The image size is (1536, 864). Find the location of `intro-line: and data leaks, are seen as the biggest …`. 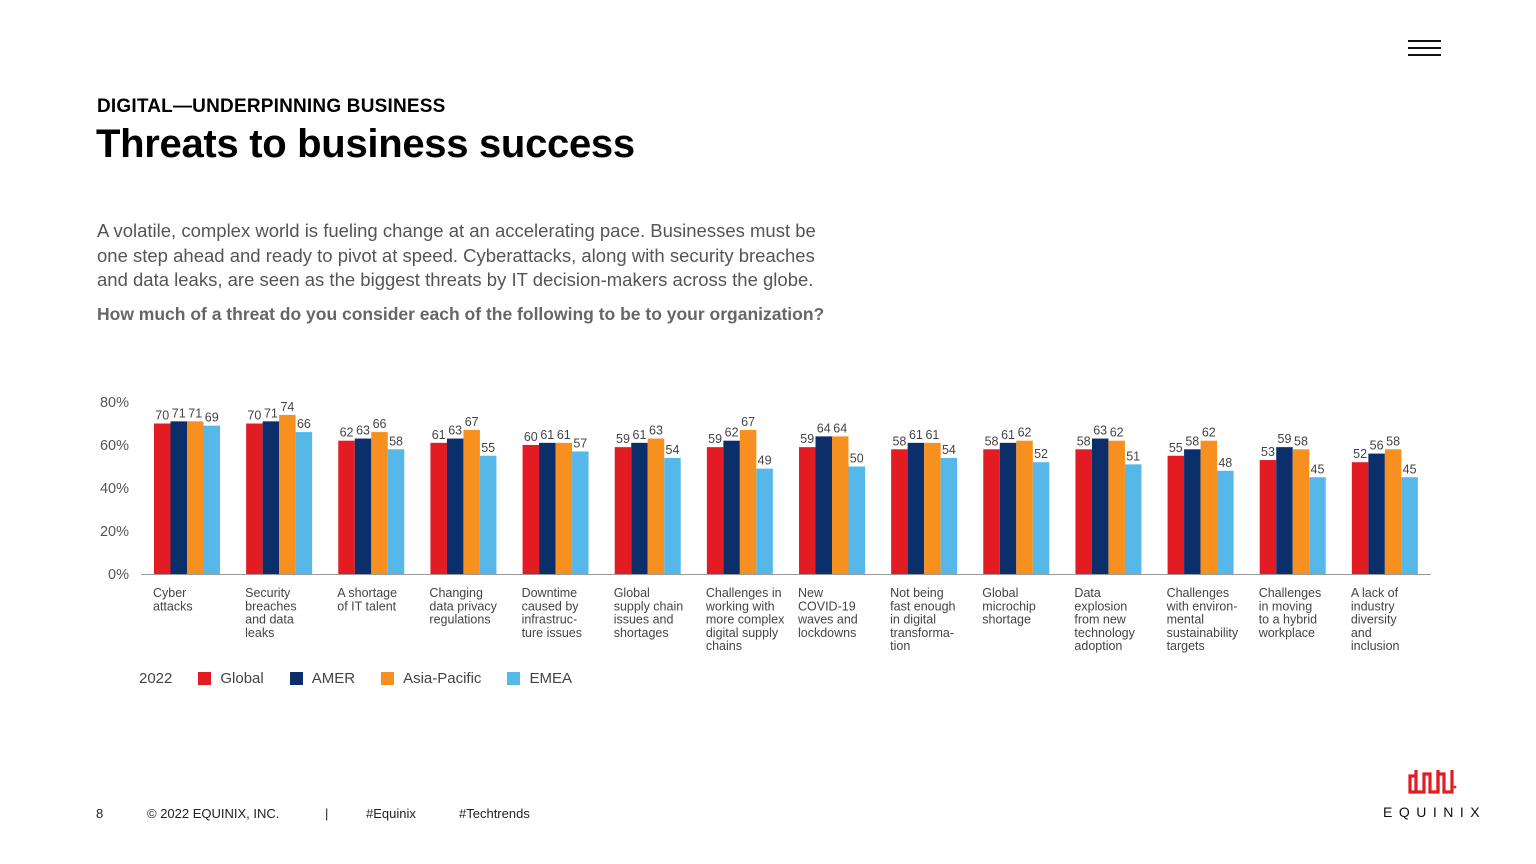

intro-line: and data leaks, are seen as the biggest … is located at coordinates (455, 279).